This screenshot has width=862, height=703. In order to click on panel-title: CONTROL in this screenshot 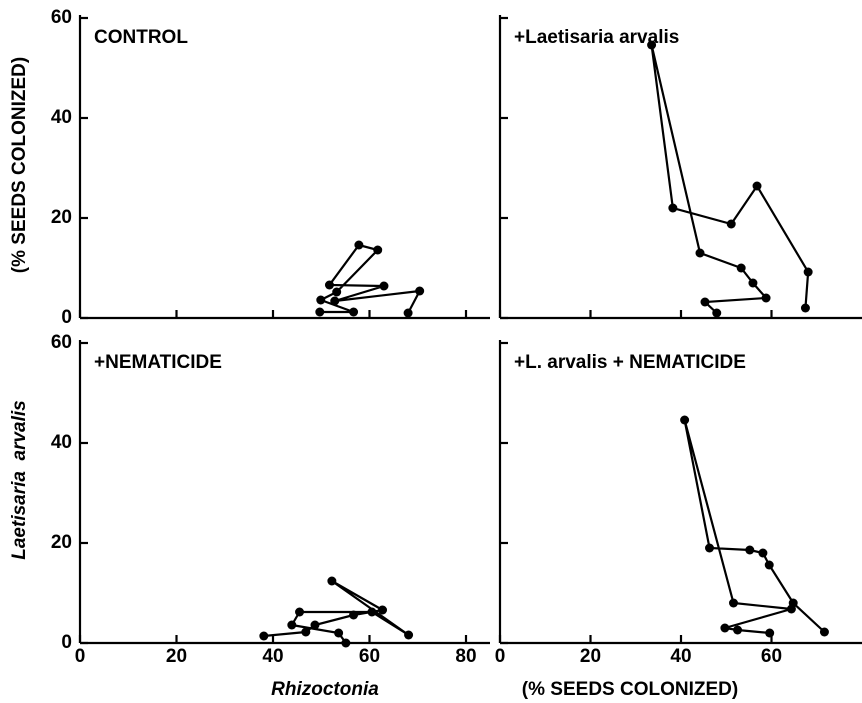, I will do `click(141, 37)`.